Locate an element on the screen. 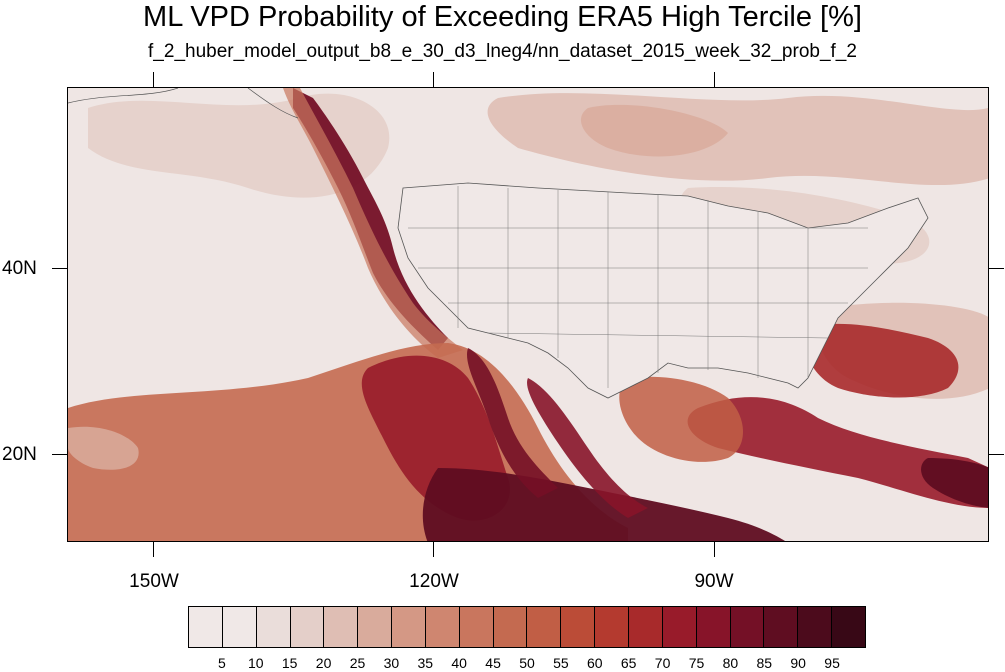 The image size is (1005, 672). state-borders is located at coordinates (638, 287).